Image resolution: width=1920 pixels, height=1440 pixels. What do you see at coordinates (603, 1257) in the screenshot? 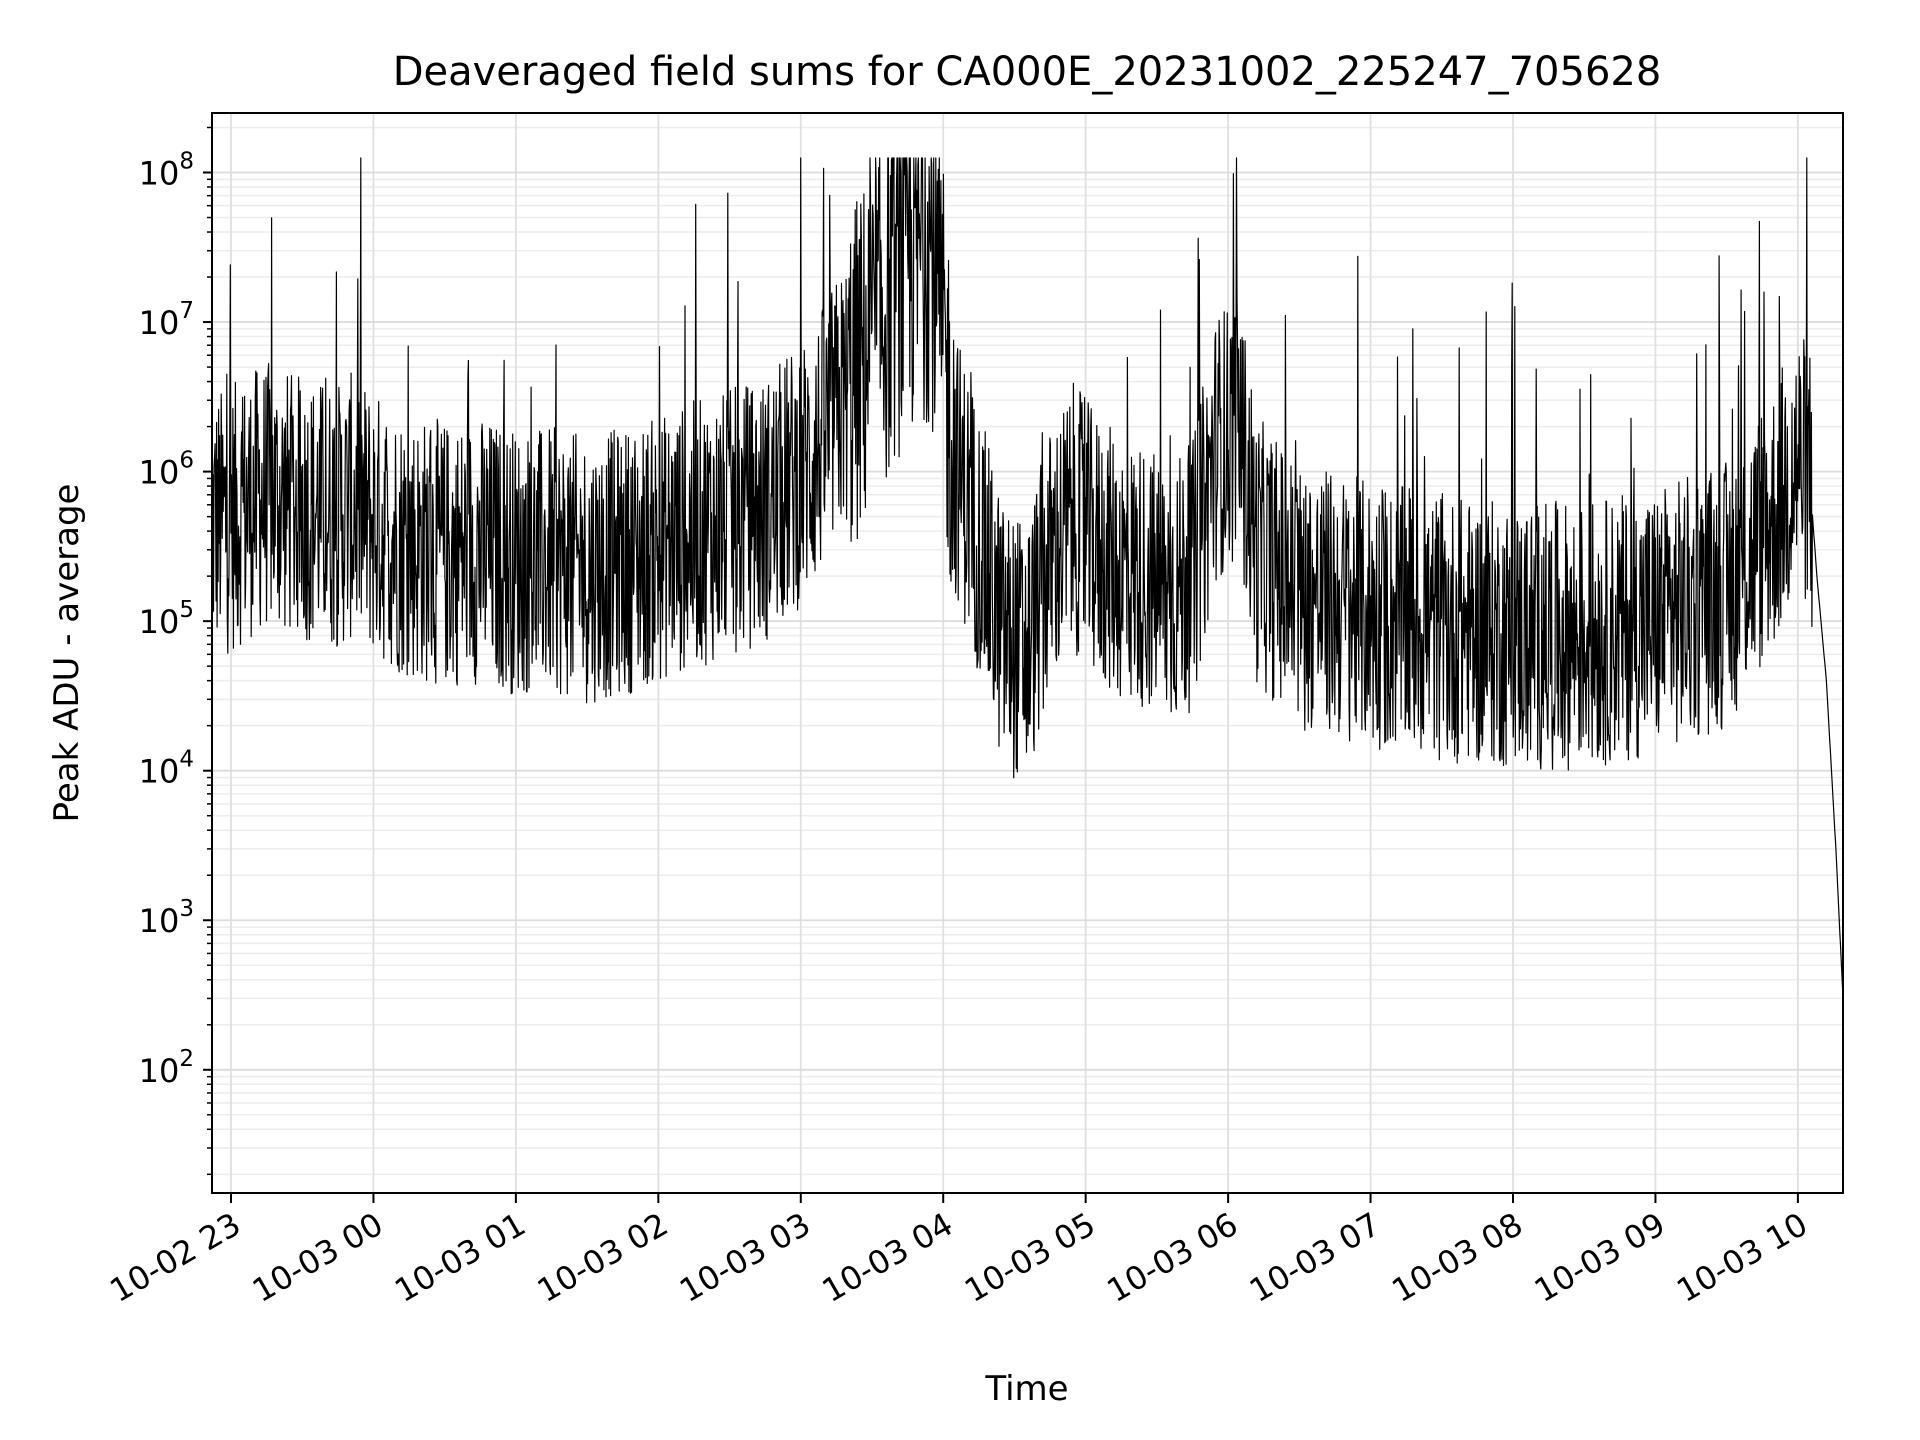
I see `x-tick-label: 10-03 02` at bounding box center [603, 1257].